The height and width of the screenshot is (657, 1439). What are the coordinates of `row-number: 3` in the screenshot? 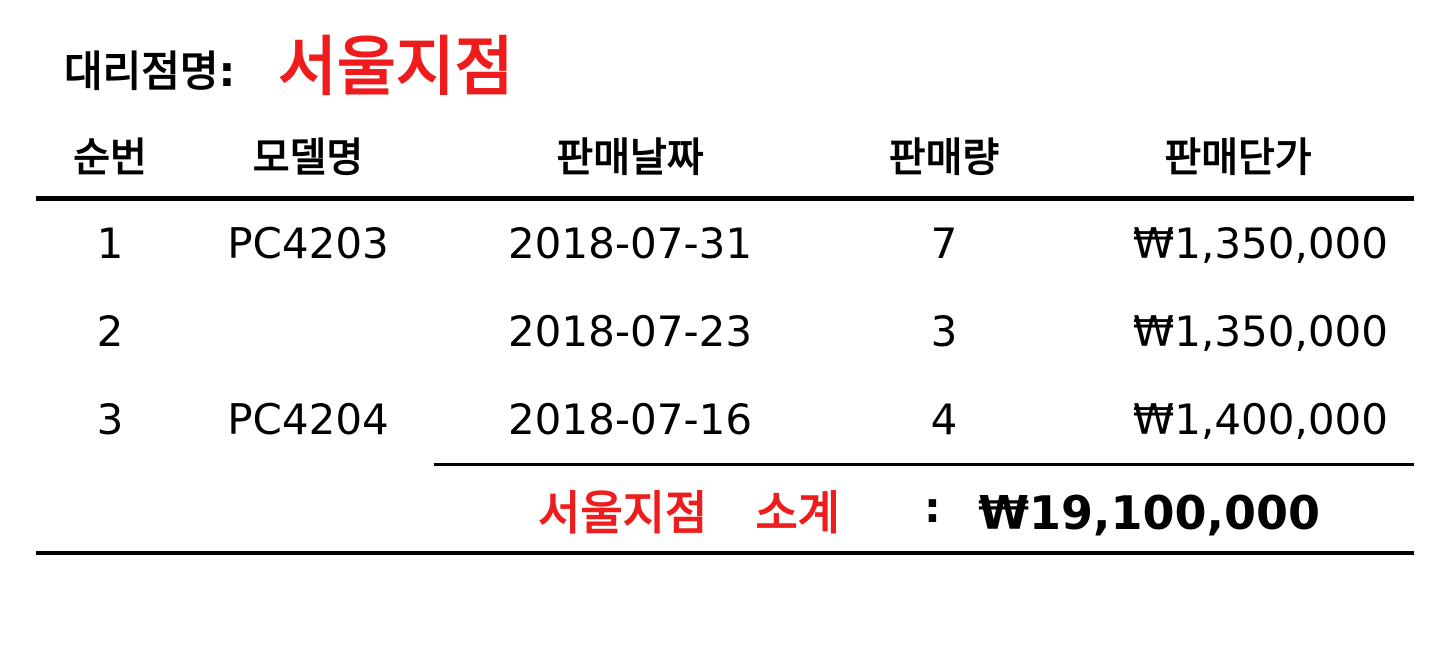 It's located at (110, 419).